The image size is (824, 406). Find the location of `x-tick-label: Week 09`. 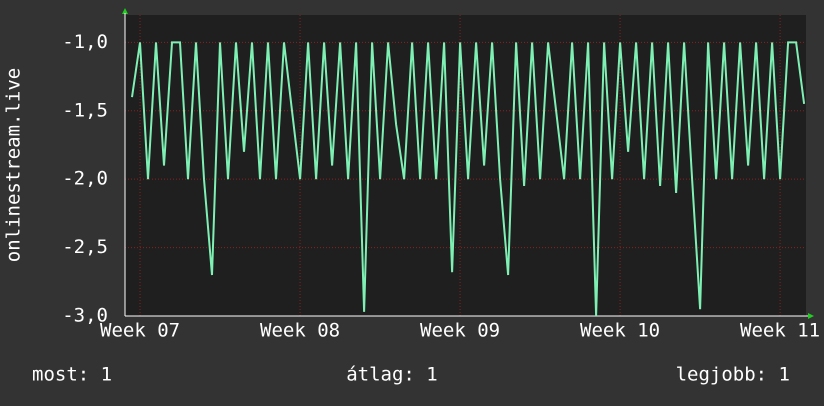

x-tick-label: Week 09 is located at coordinates (460, 331).